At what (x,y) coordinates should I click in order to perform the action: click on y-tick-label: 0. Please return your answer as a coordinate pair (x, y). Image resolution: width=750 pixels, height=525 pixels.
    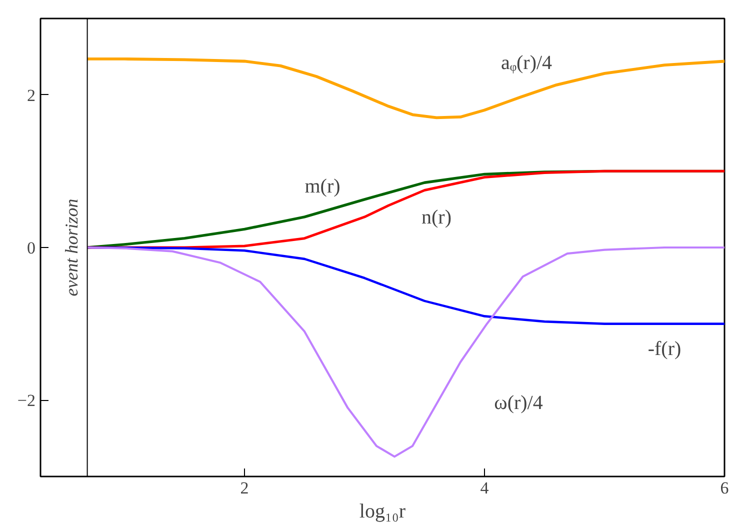
    Looking at the image, I should click on (31, 248).